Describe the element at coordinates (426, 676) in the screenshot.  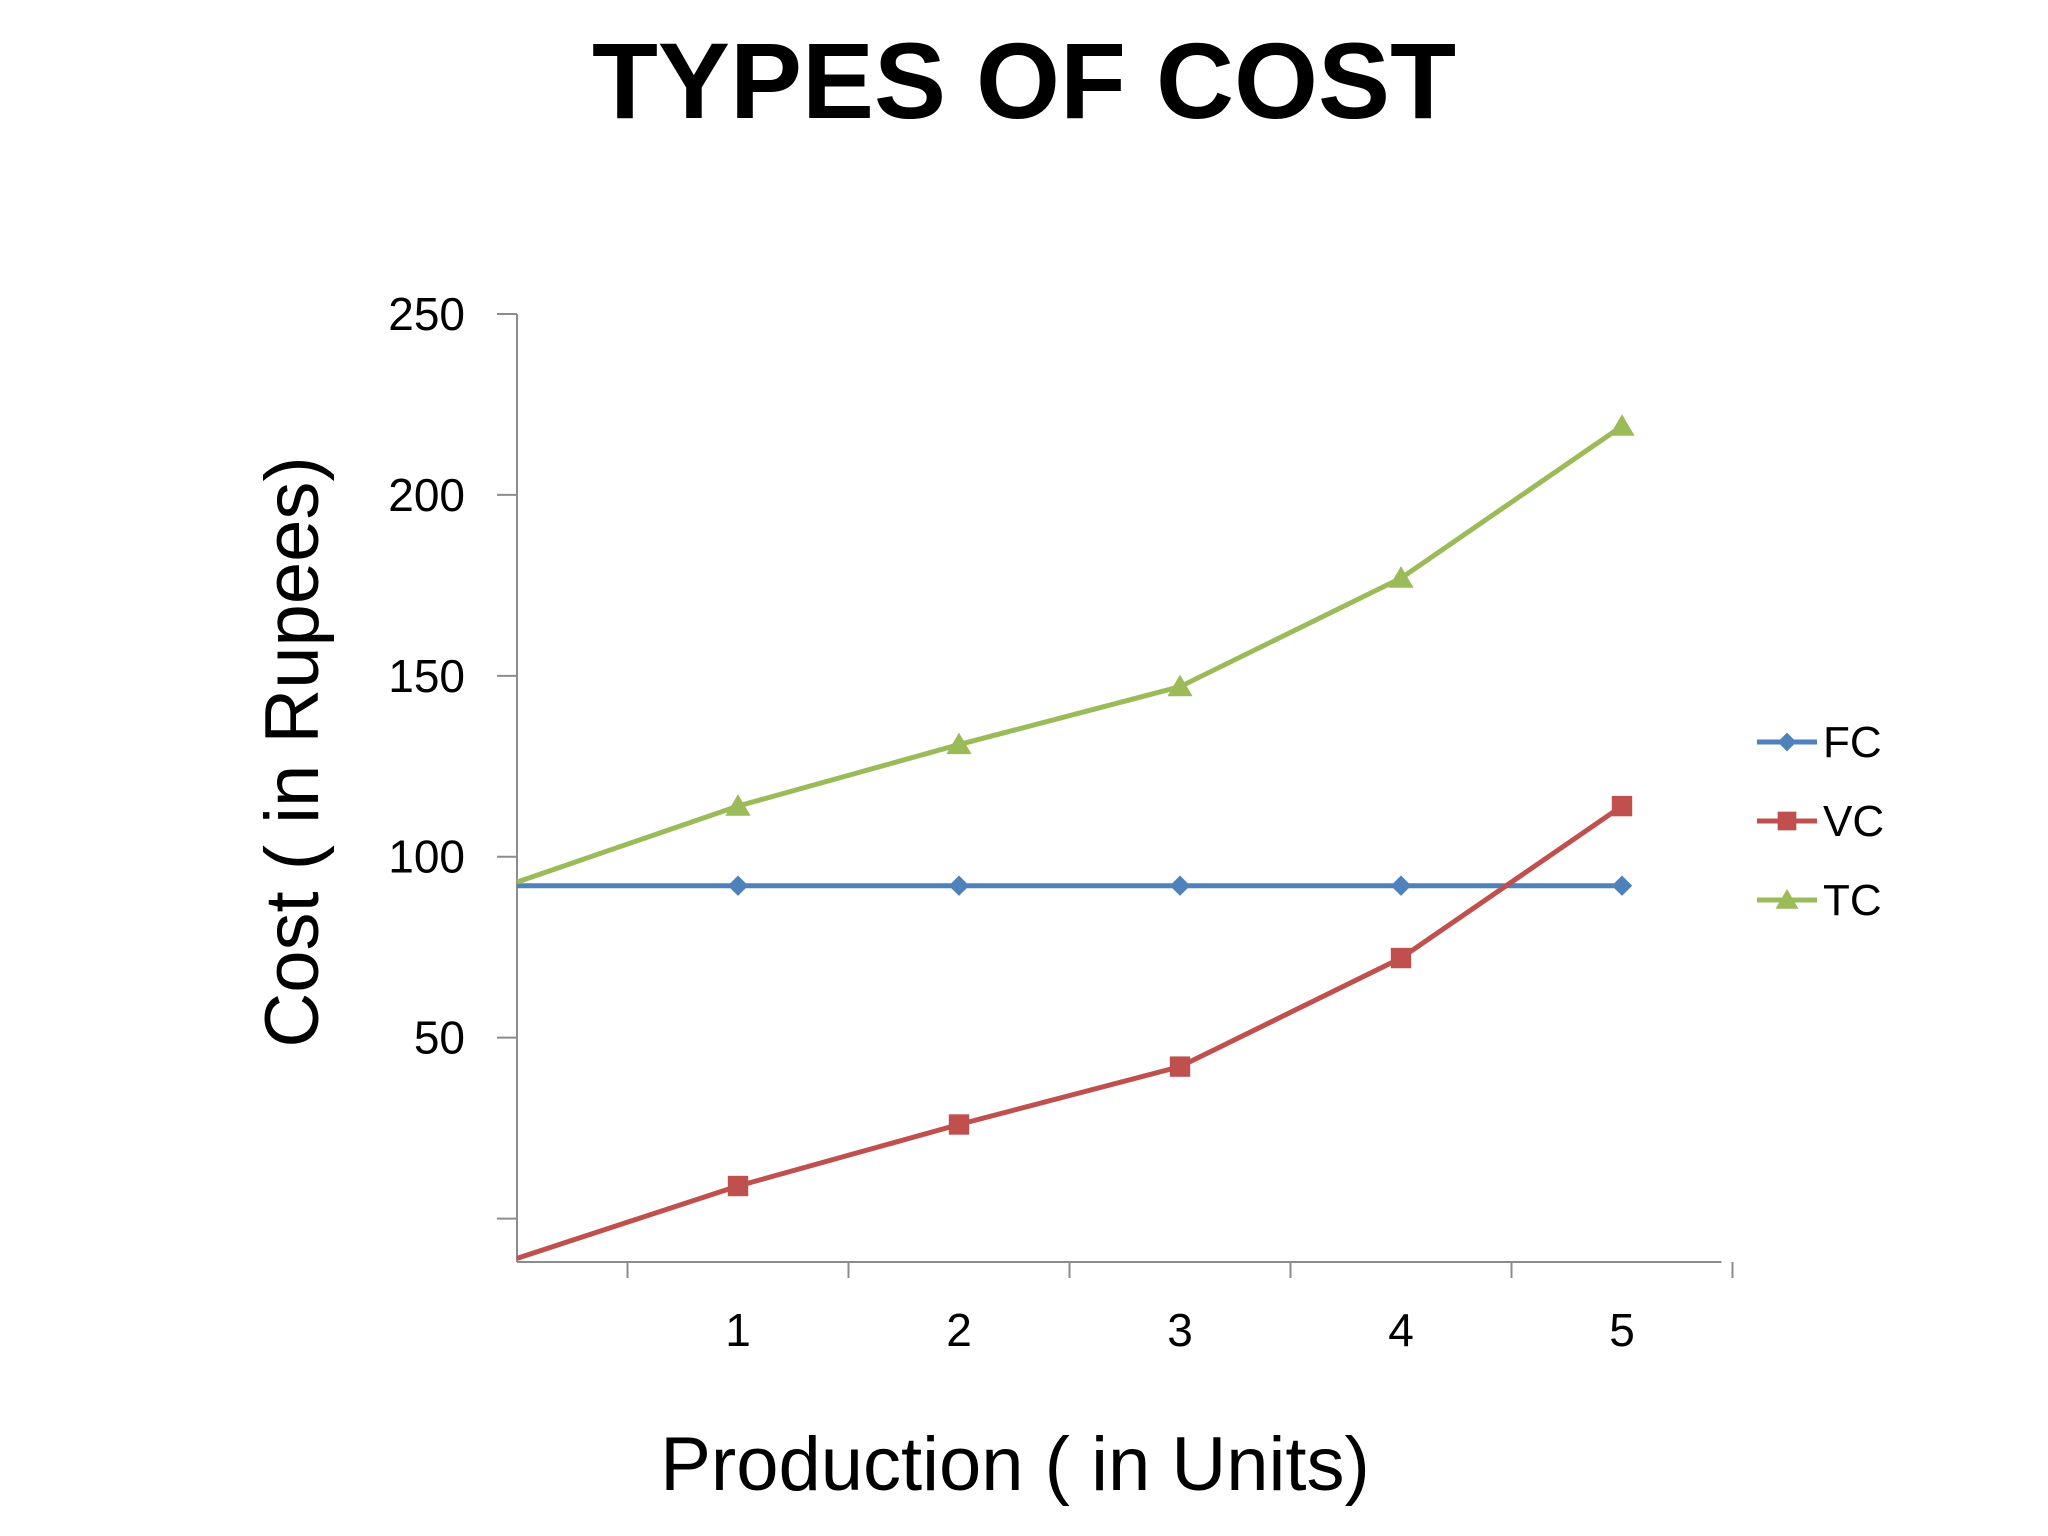
I see `y-tick-label: 150` at that location.